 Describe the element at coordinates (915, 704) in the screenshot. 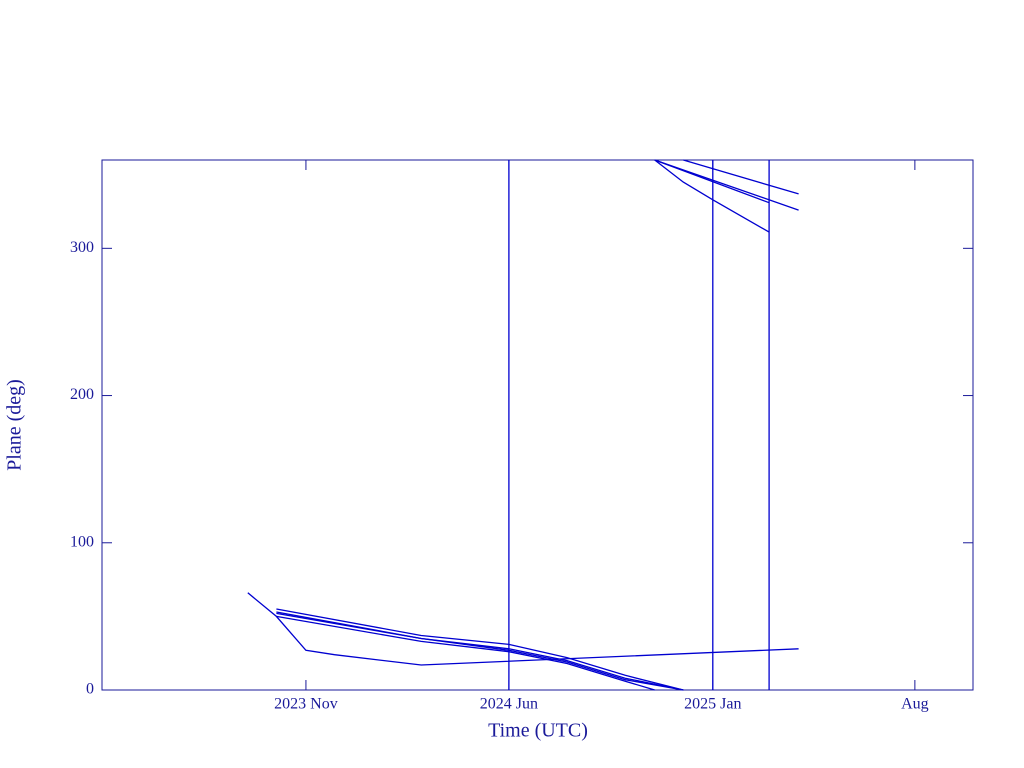

I see `x-tick-label: Aug` at that location.